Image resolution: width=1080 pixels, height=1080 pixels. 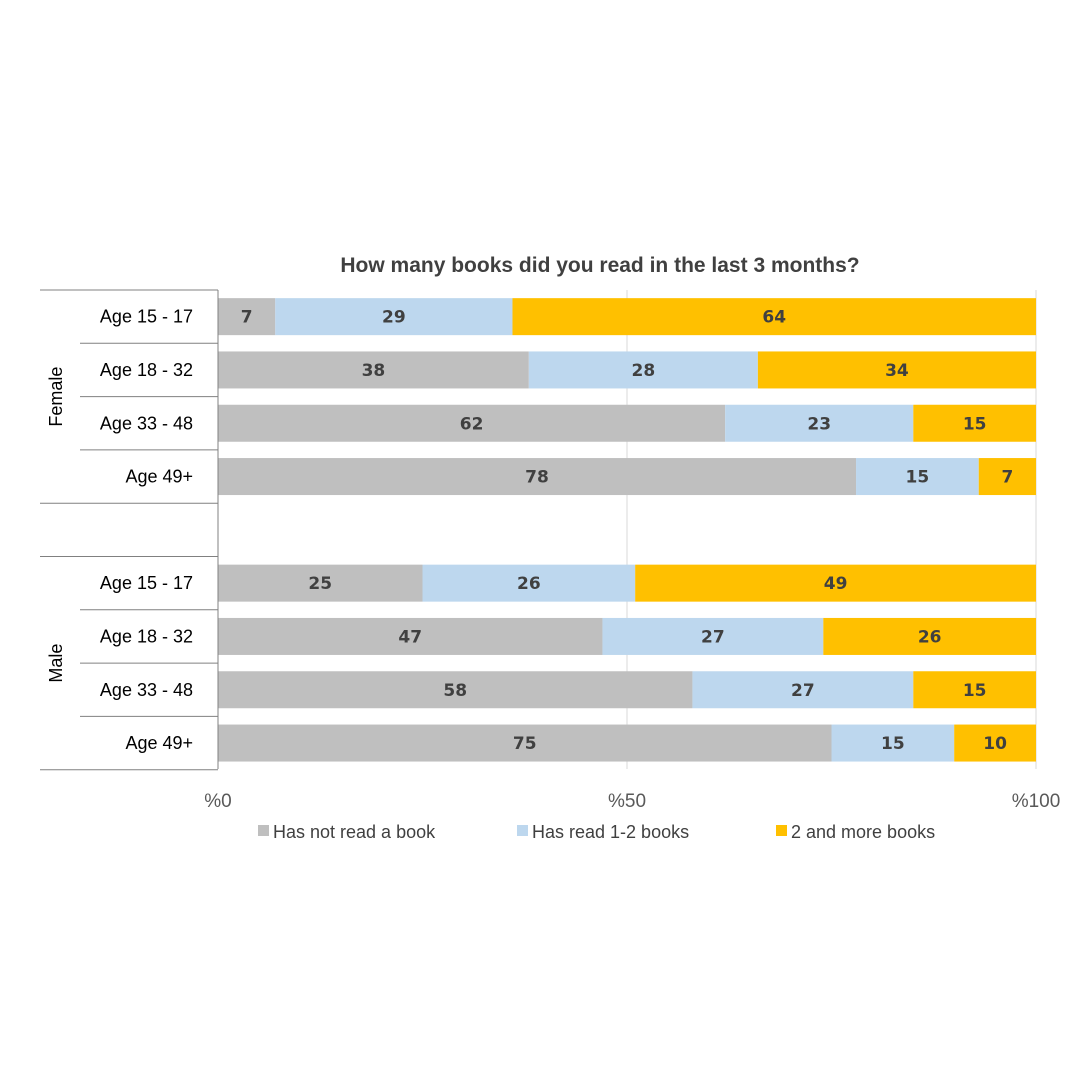 I want to click on data-label: 64, so click(x=774, y=318).